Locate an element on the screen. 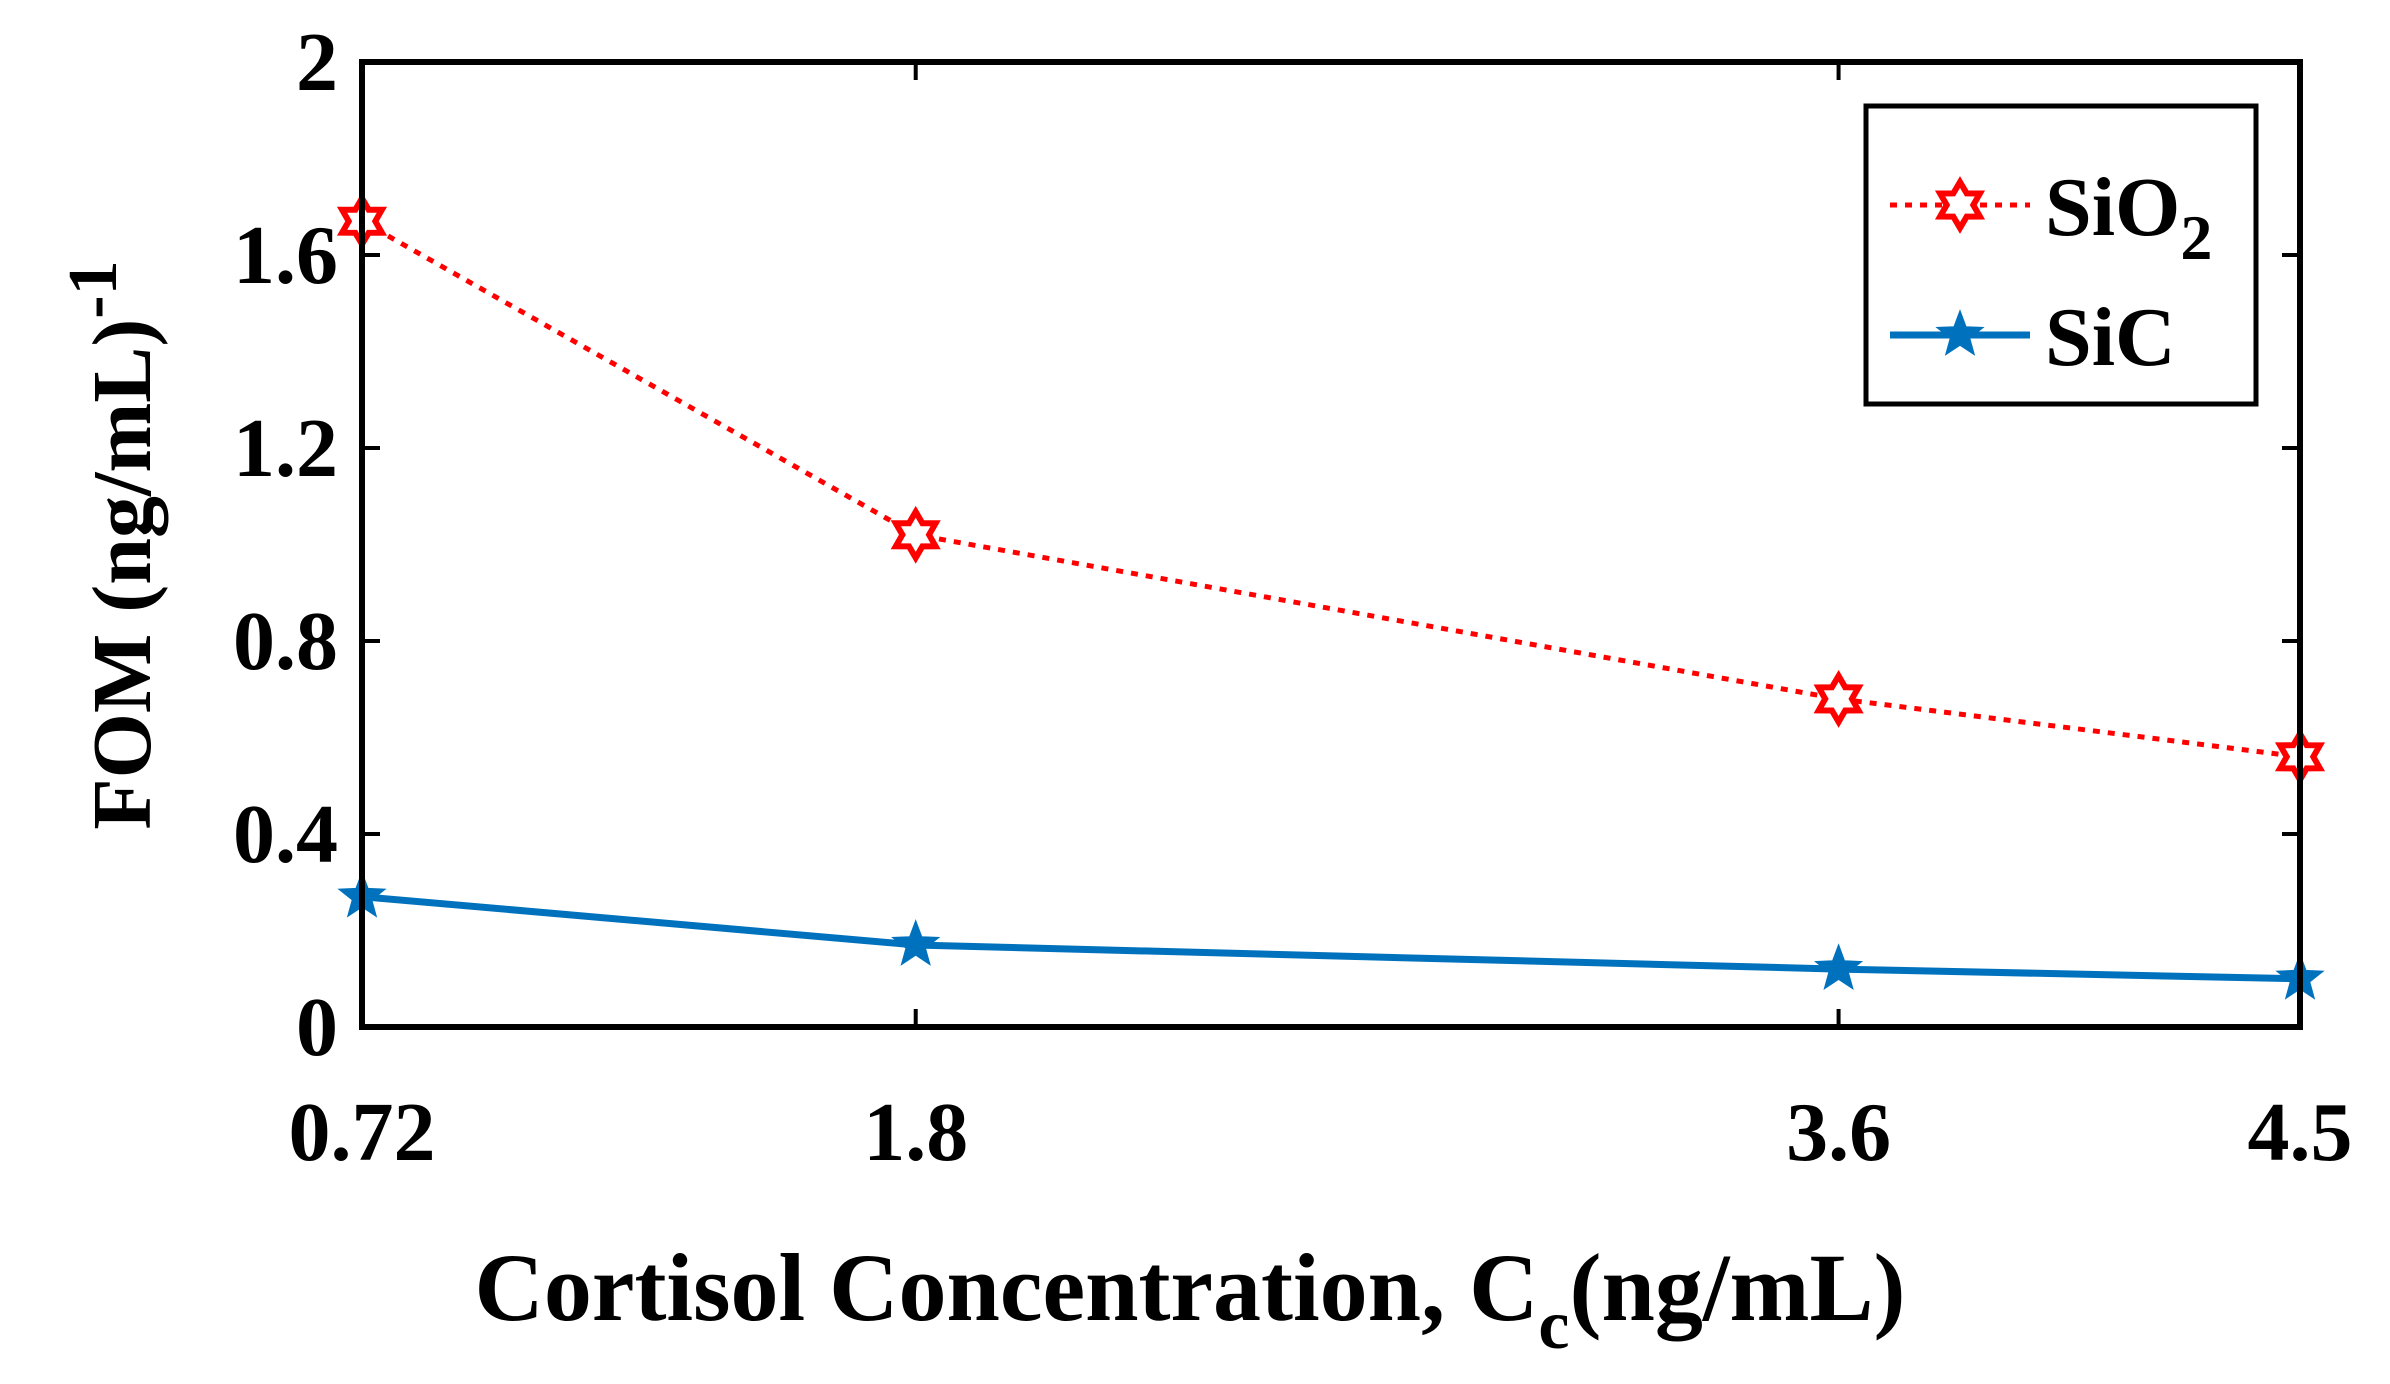 This screenshot has height=1384, width=2390. x-axis-label: Cortisol Concentration, Cc(ng/mL) is located at coordinates (1190, 1299).